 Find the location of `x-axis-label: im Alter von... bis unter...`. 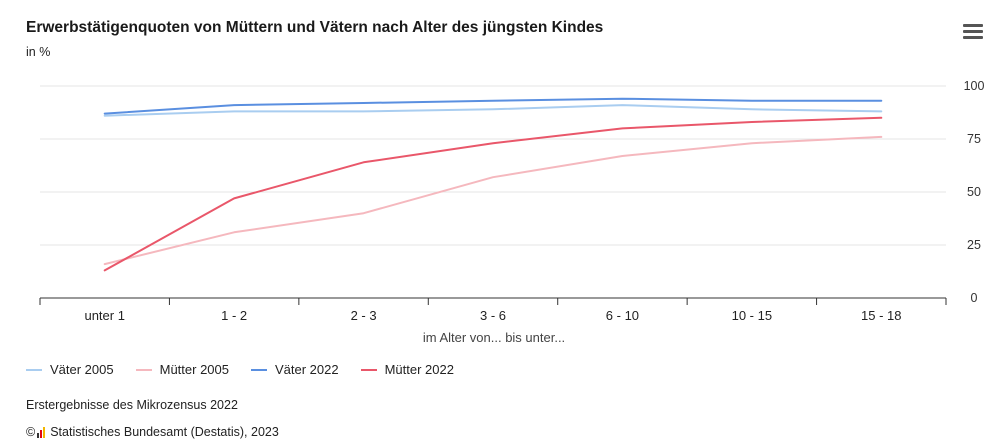

x-axis-label: im Alter von... bis unter... is located at coordinates (494, 337).